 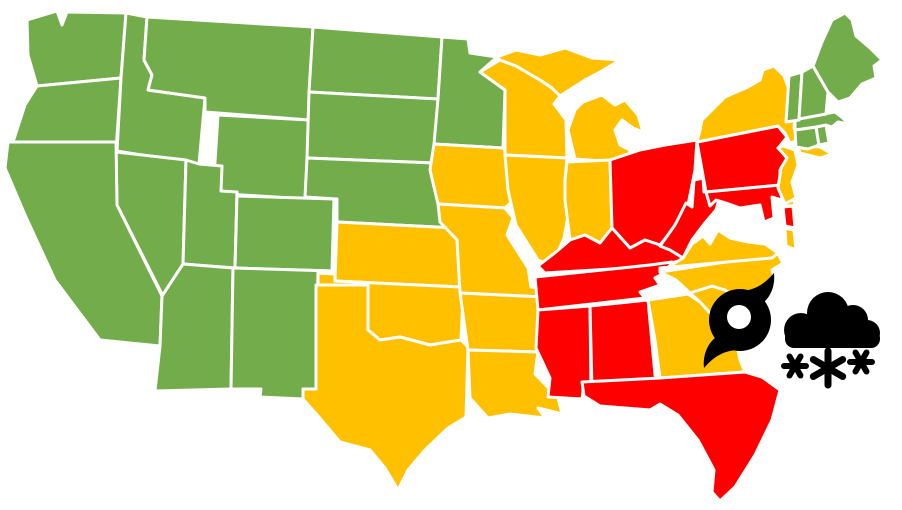 What do you see at coordinates (832, 338) in the screenshot?
I see `cloud-base` at bounding box center [832, 338].